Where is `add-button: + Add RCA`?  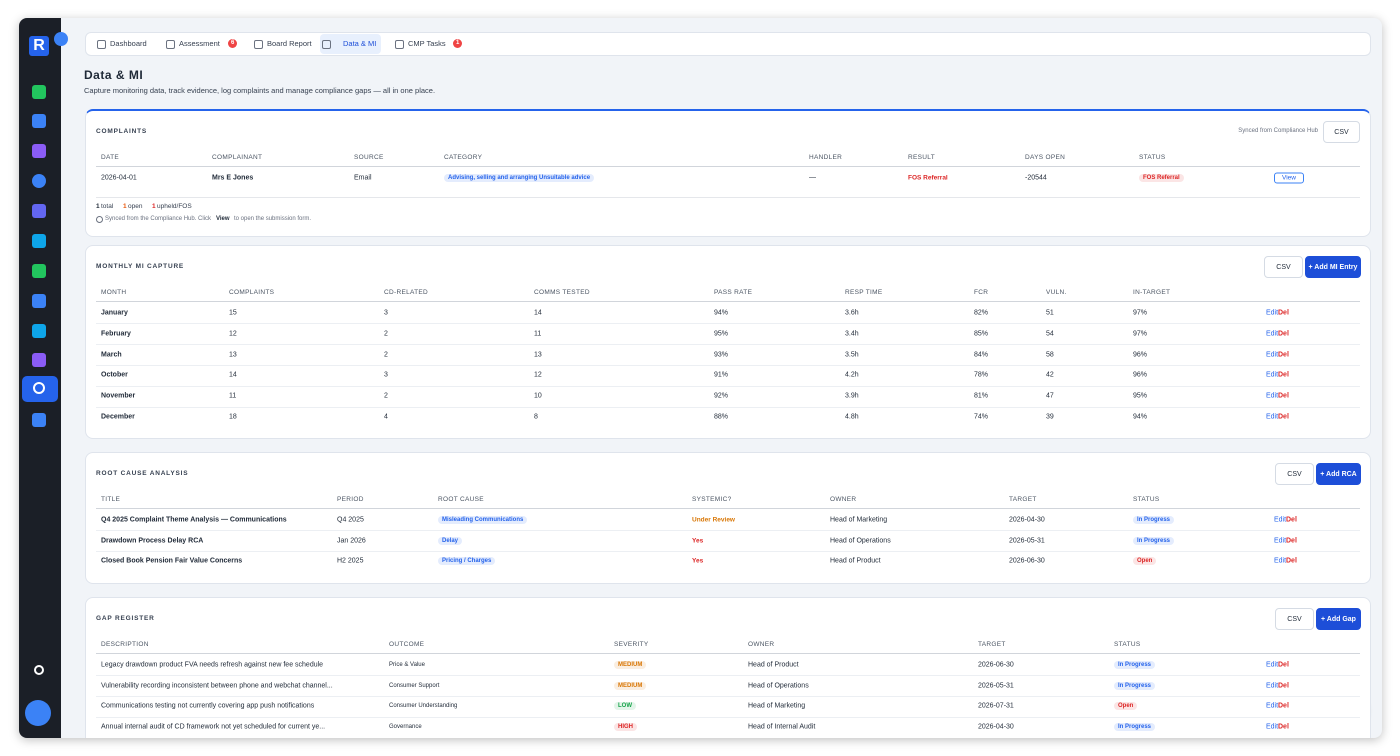
add-button: + Add RCA is located at coordinates (1338, 474).